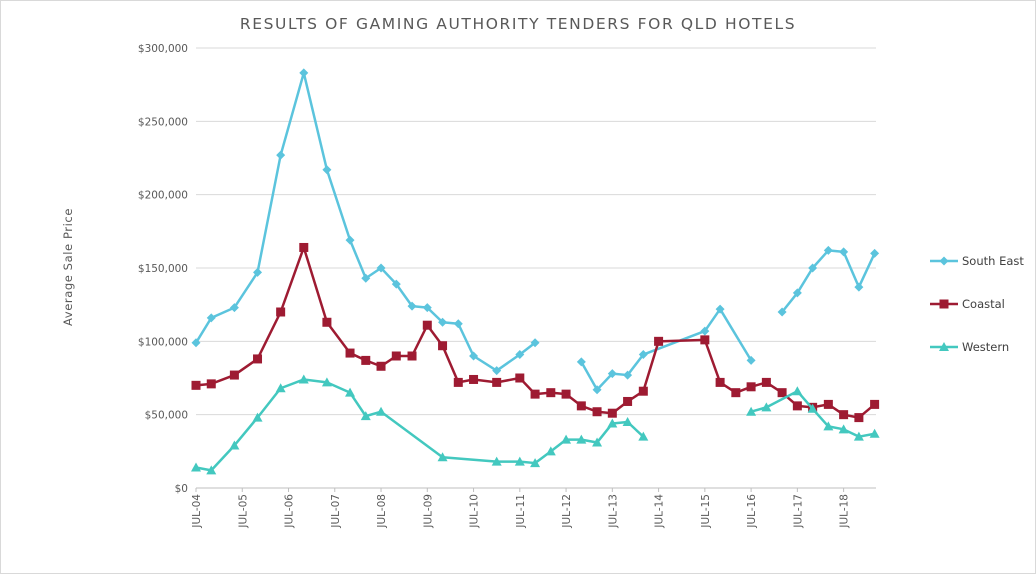  Describe the element at coordinates (163, 196) in the screenshot. I see `y-tick-label: $200,000` at that location.